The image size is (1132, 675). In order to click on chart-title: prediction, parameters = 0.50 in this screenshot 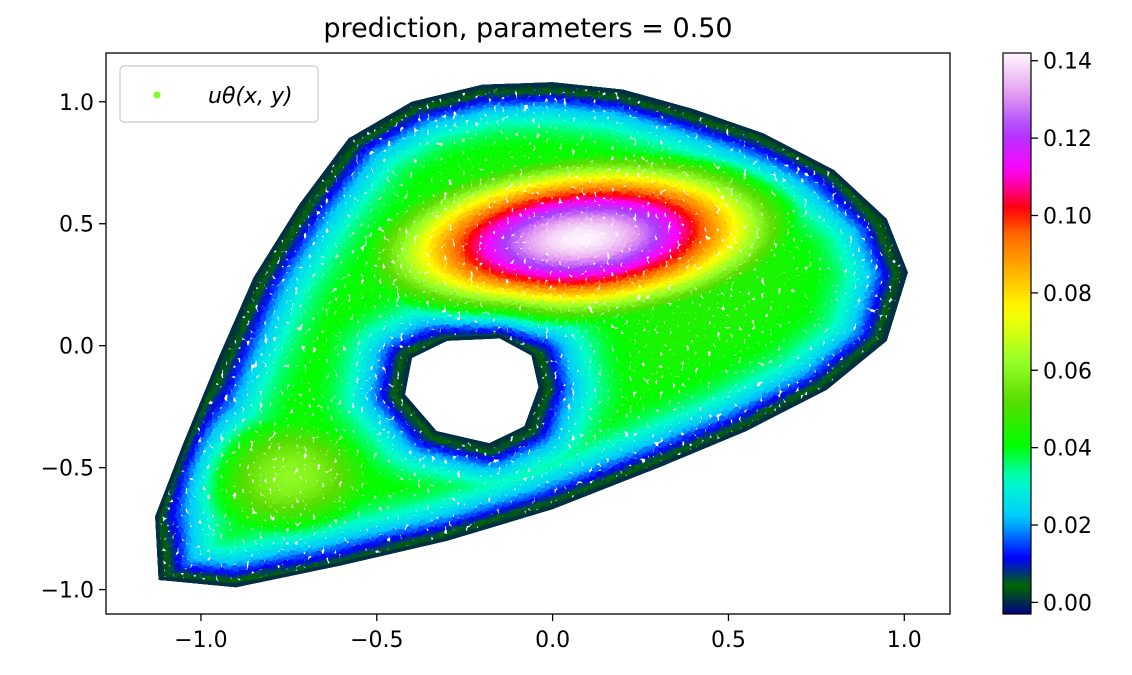, I will do `click(527, 28)`.